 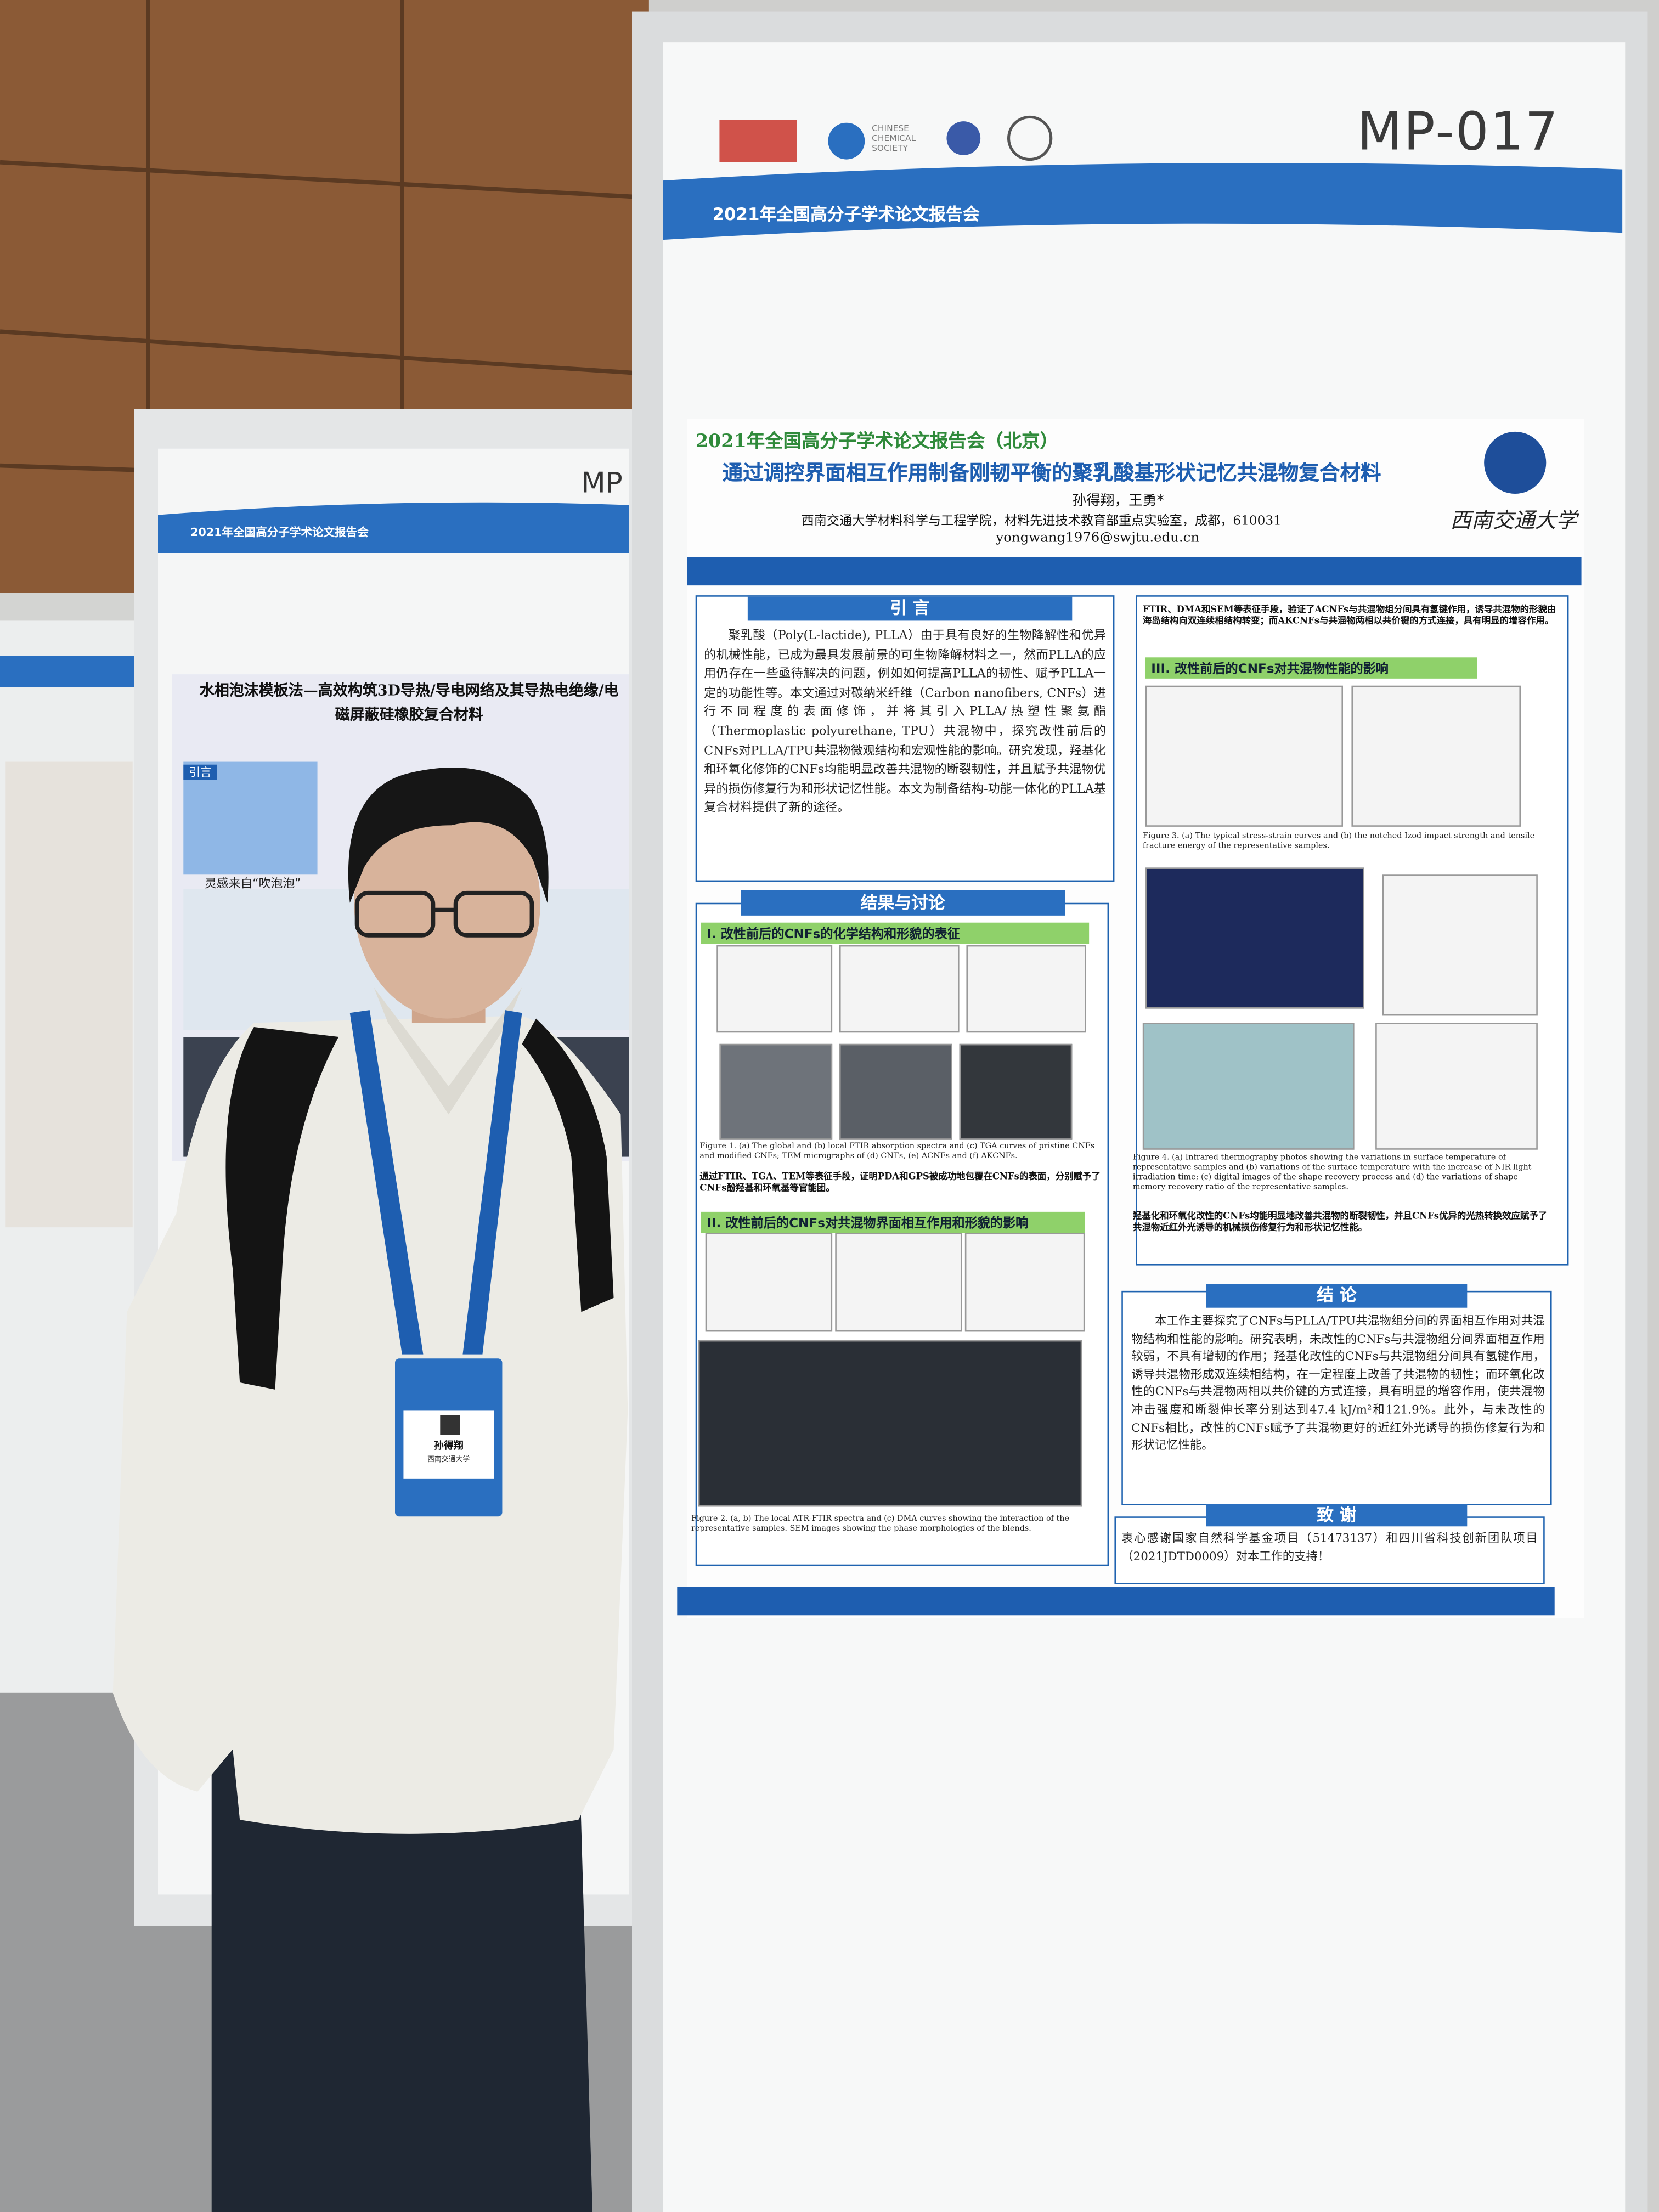 What do you see at coordinates (448, 1460) in the screenshot?
I see `badge-org: 西南交通大学` at bounding box center [448, 1460].